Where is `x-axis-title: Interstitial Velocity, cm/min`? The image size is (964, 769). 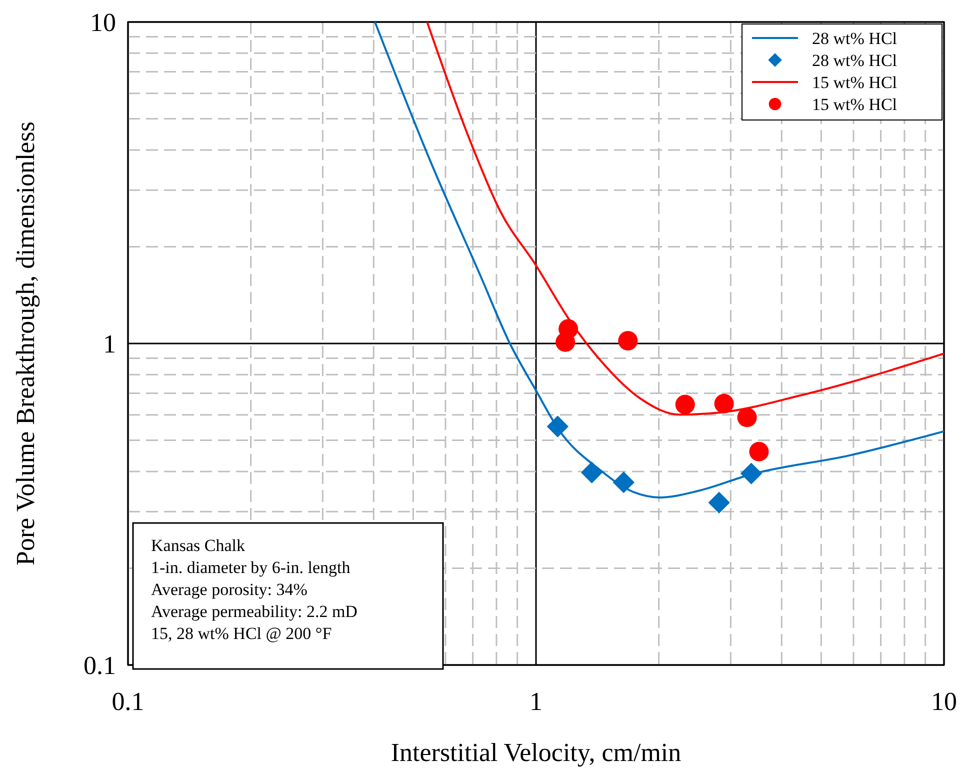 x-axis-title: Interstitial Velocity, cm/min is located at coordinates (536, 752).